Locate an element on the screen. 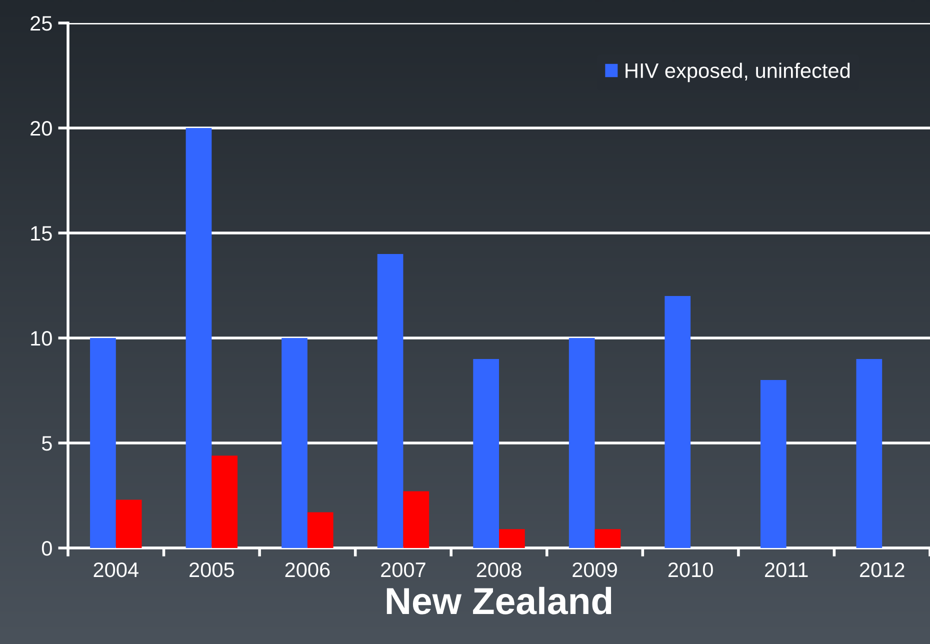 The height and width of the screenshot is (644, 930). x-tick-label: 2005 is located at coordinates (212, 570).